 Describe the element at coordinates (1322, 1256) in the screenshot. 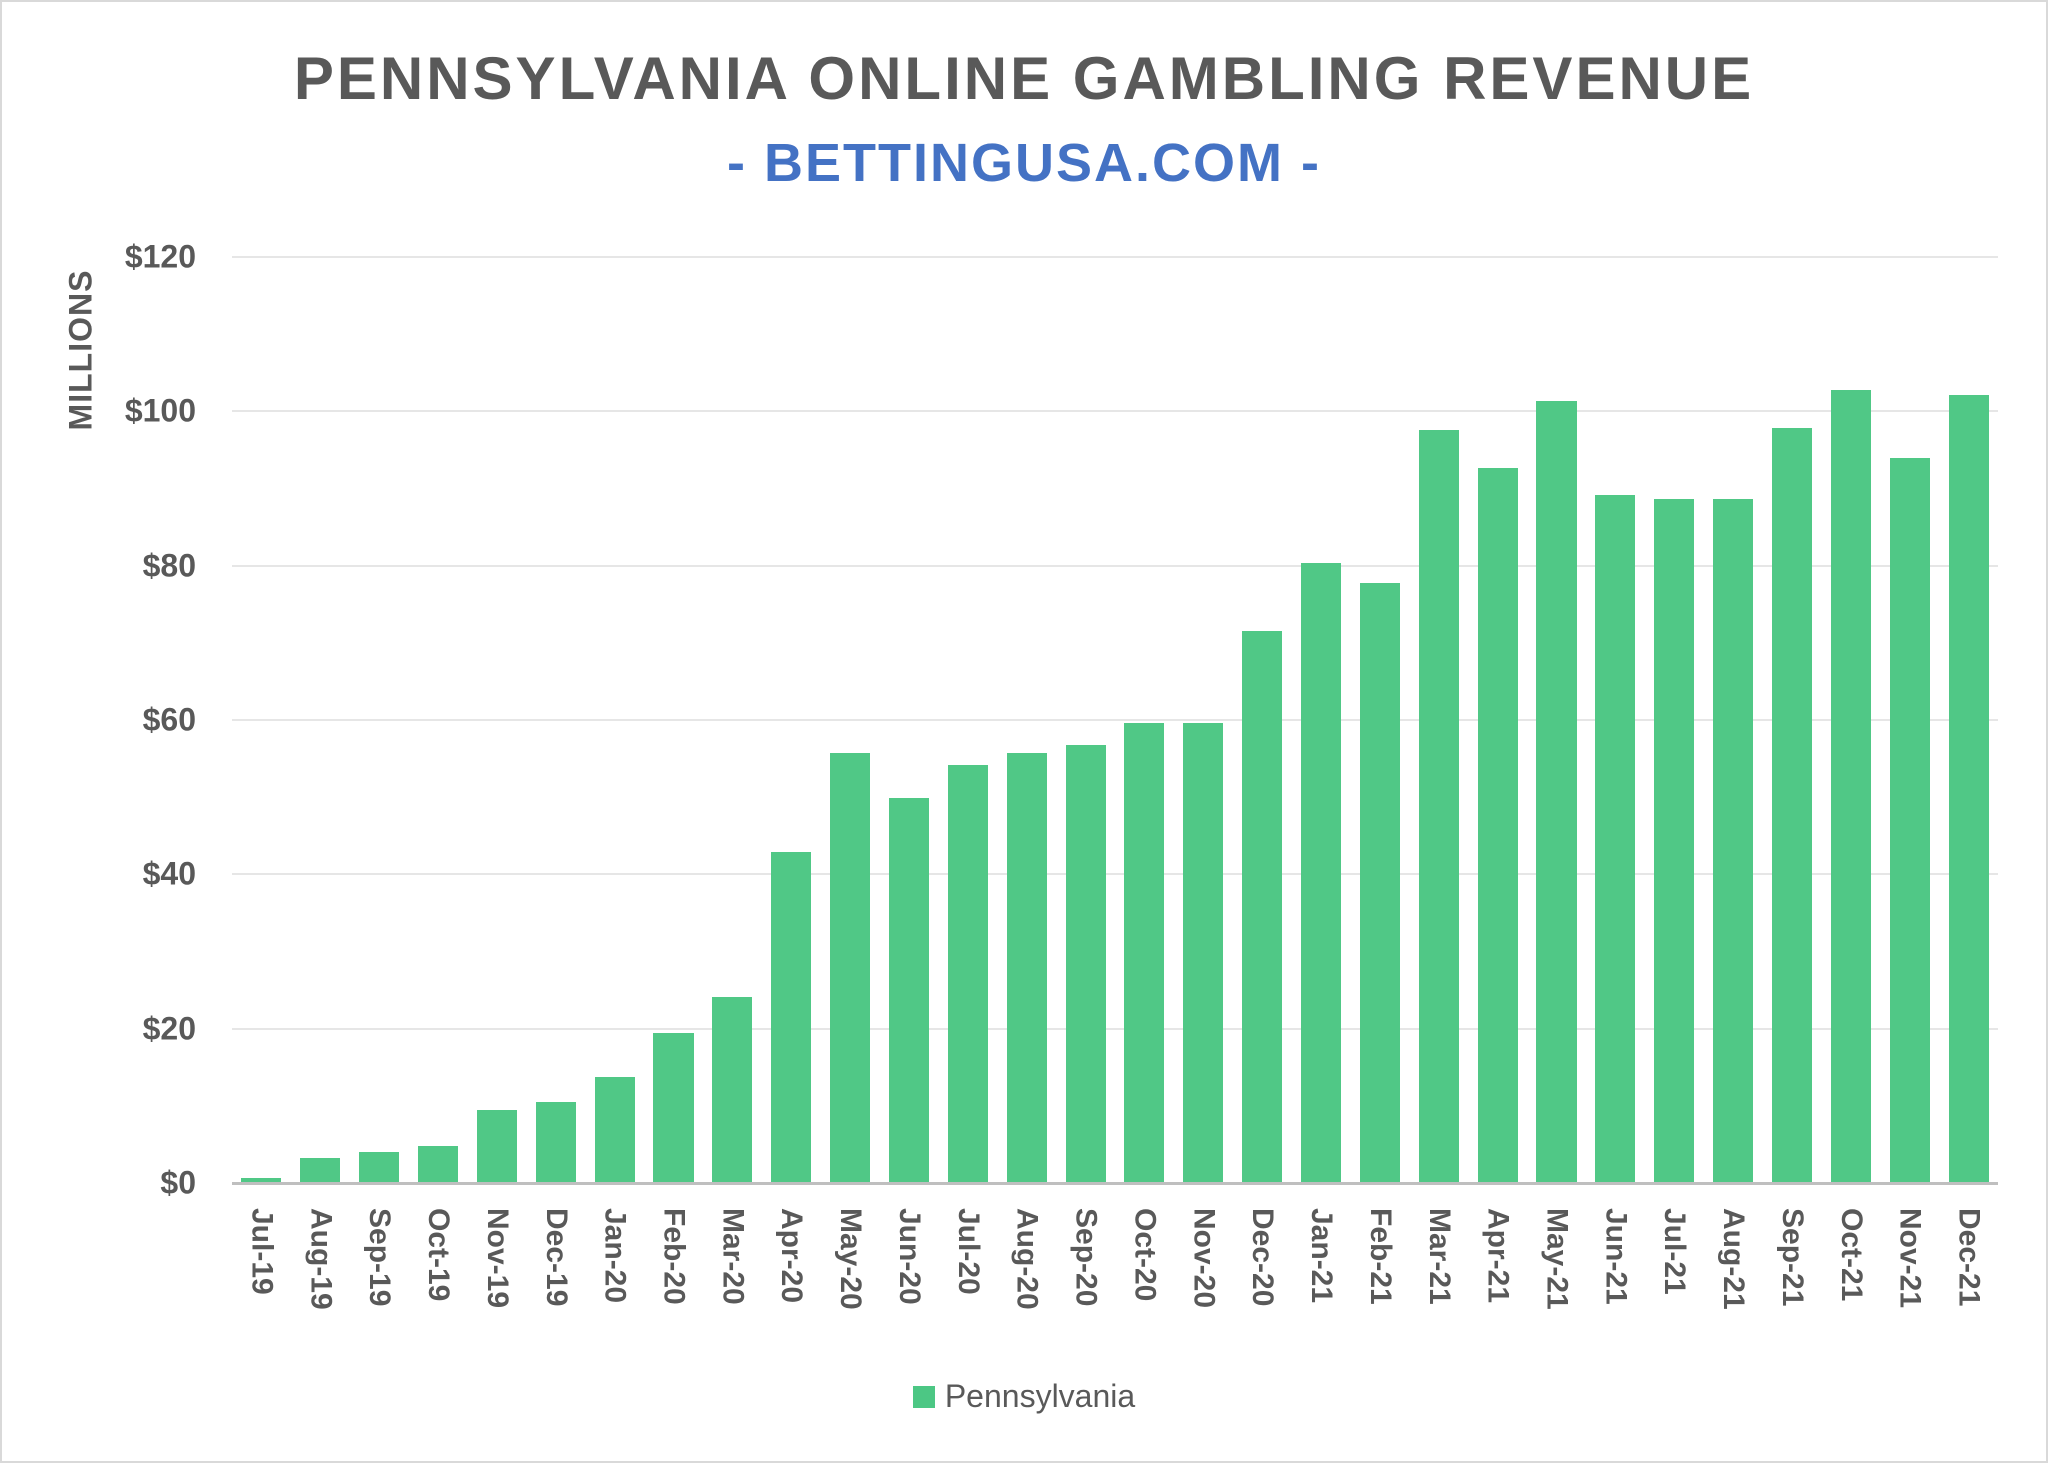

I see `x-tick-label: Jan-21` at that location.